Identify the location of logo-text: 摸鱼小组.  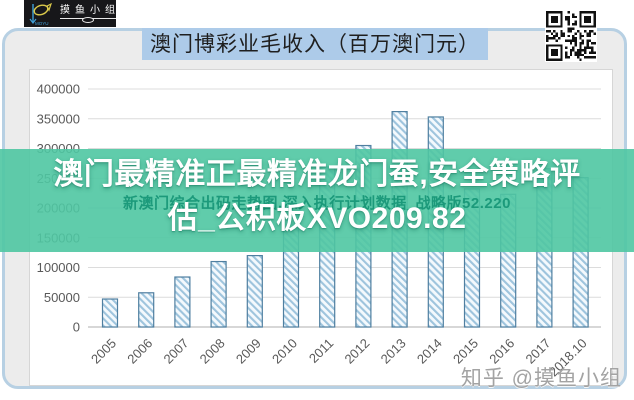
(90, 10).